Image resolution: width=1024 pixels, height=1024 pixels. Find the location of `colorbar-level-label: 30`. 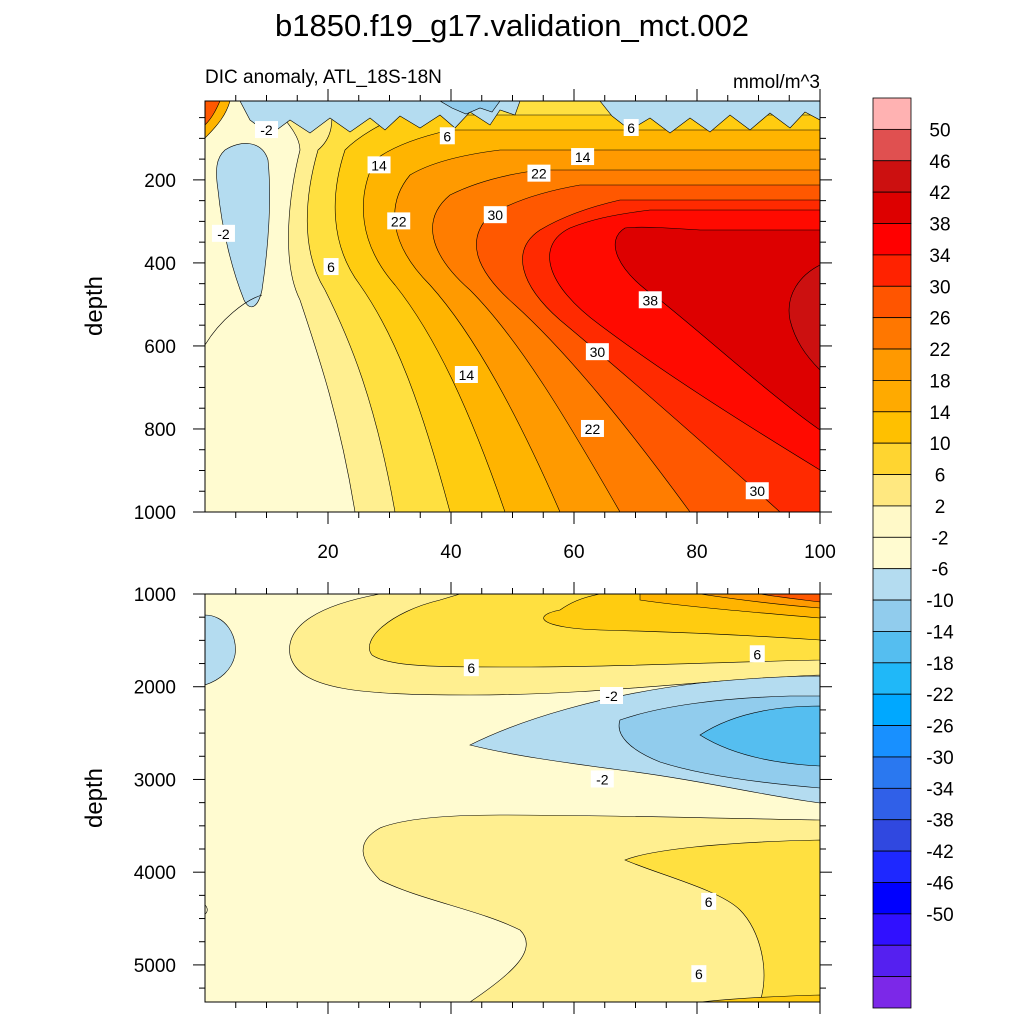

colorbar-level-label: 30 is located at coordinates (939, 287).